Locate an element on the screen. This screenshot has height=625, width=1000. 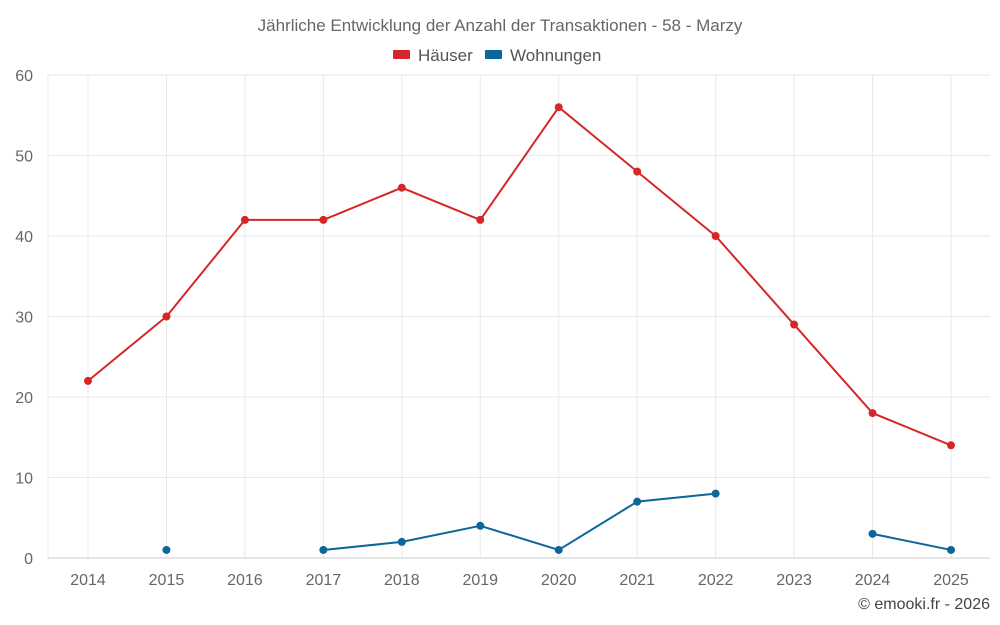
legend-item-wohnungen: Wohnungen is located at coordinates (543, 55).